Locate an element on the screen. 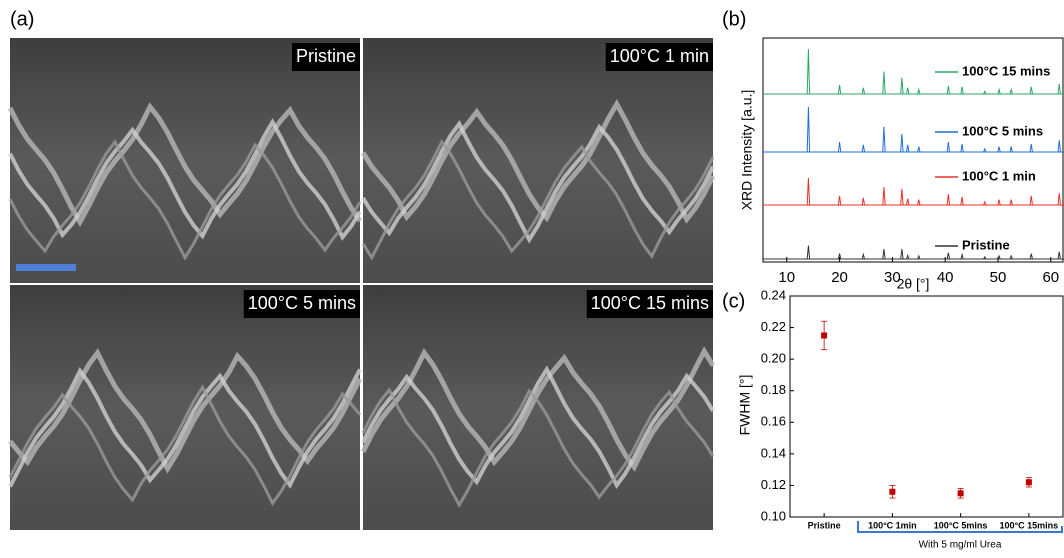 This screenshot has height=558, width=1064. x-axis-label: 2θ [°] is located at coordinates (913, 284).